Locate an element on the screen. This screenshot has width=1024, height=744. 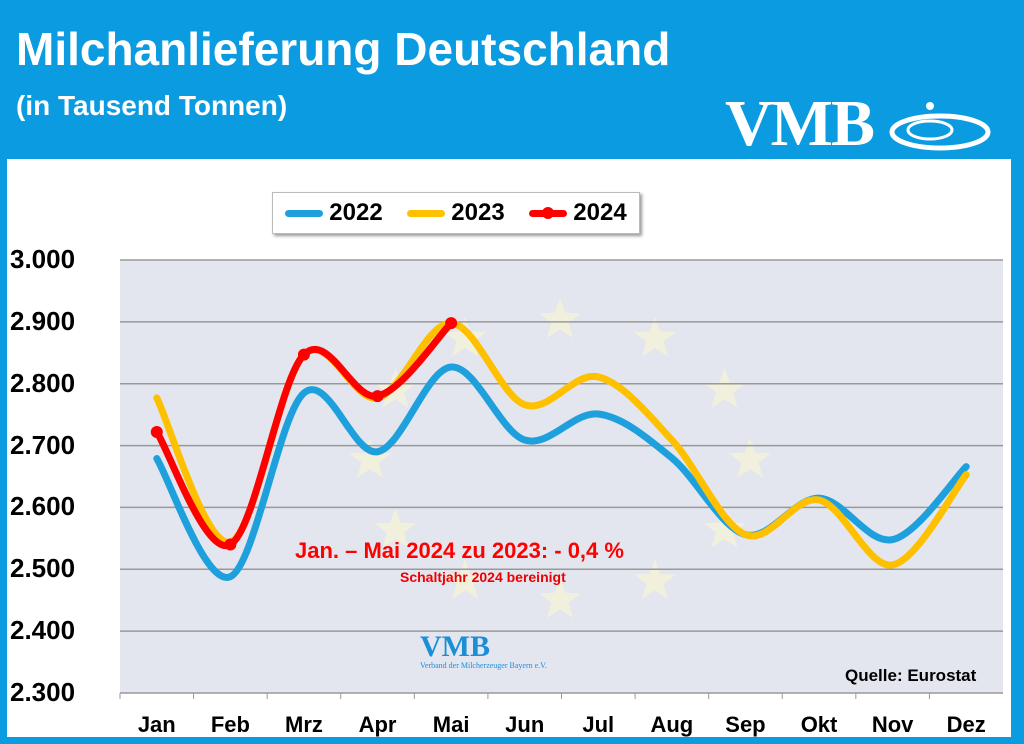
page-subtitle: (in Tausend Tonnen) is located at coordinates (152, 105).